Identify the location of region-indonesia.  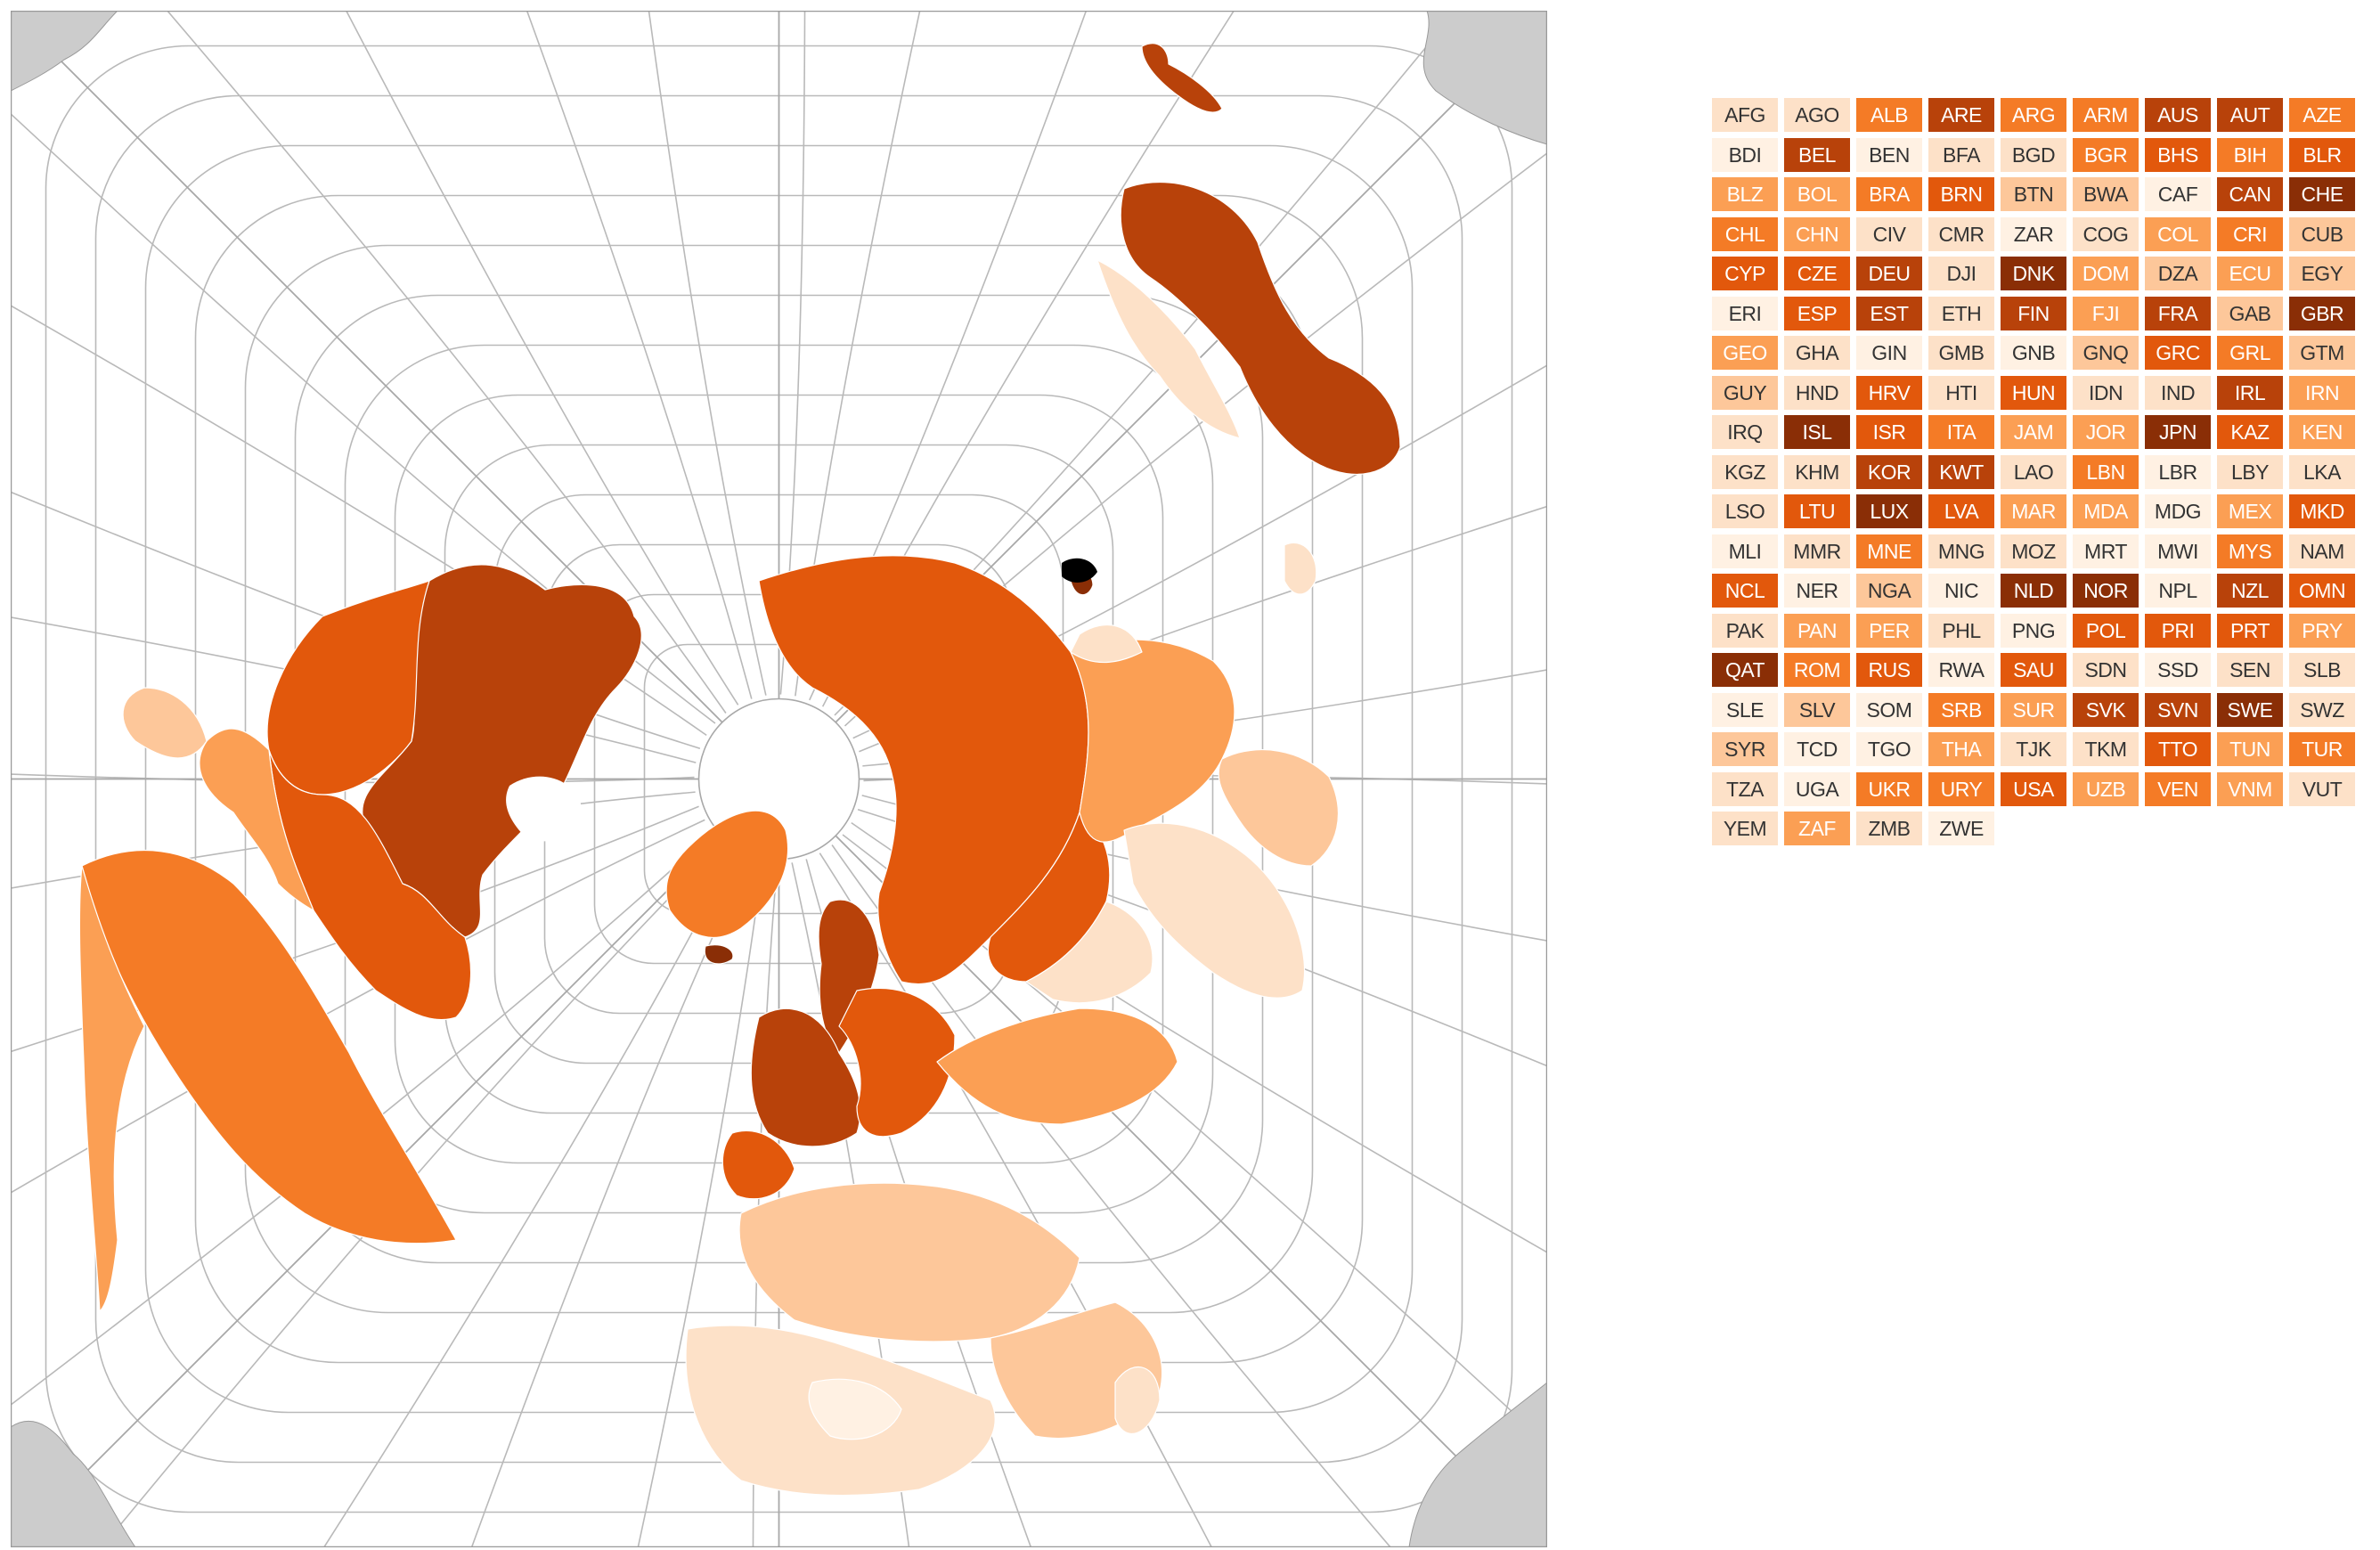
(1169, 349).